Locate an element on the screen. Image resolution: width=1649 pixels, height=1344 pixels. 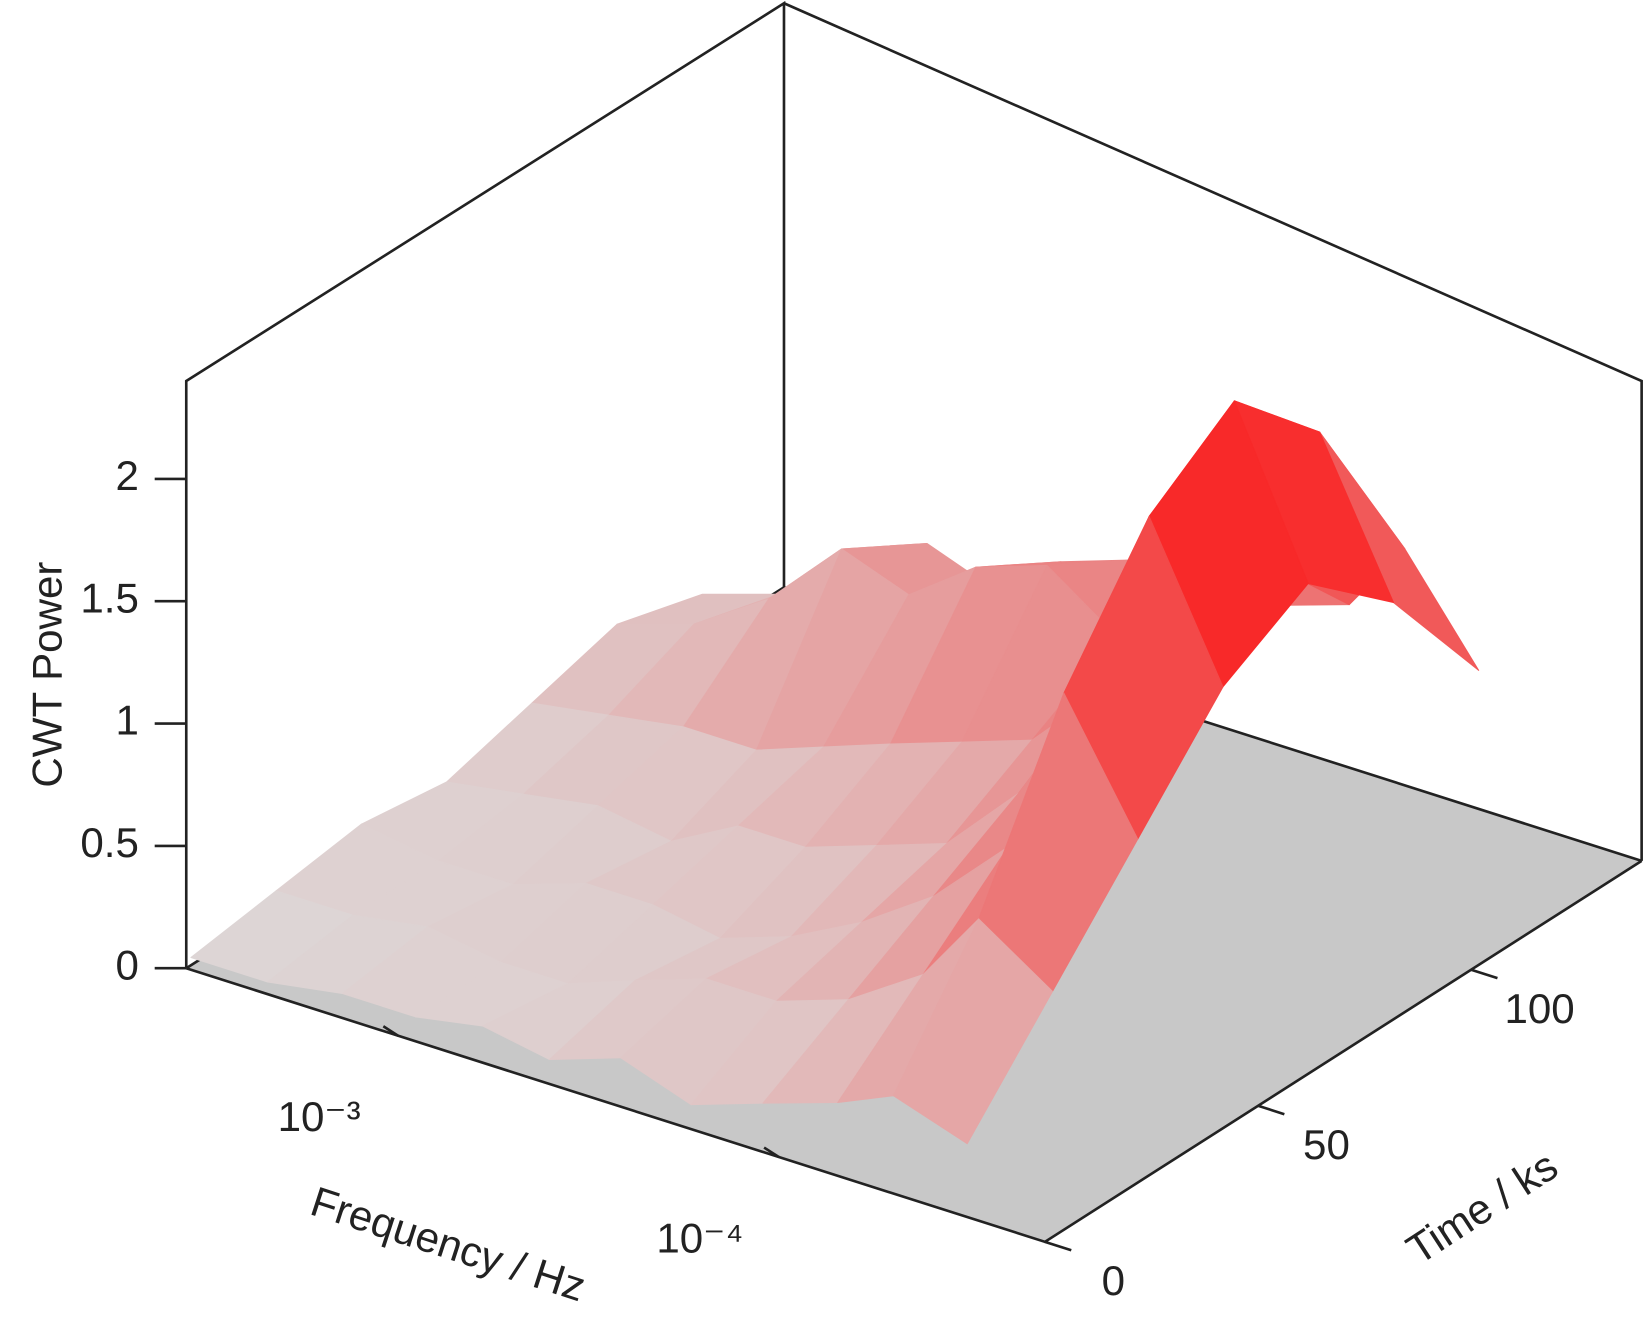
x-axis-label: Frequency / Hz is located at coordinates (448, 1243).